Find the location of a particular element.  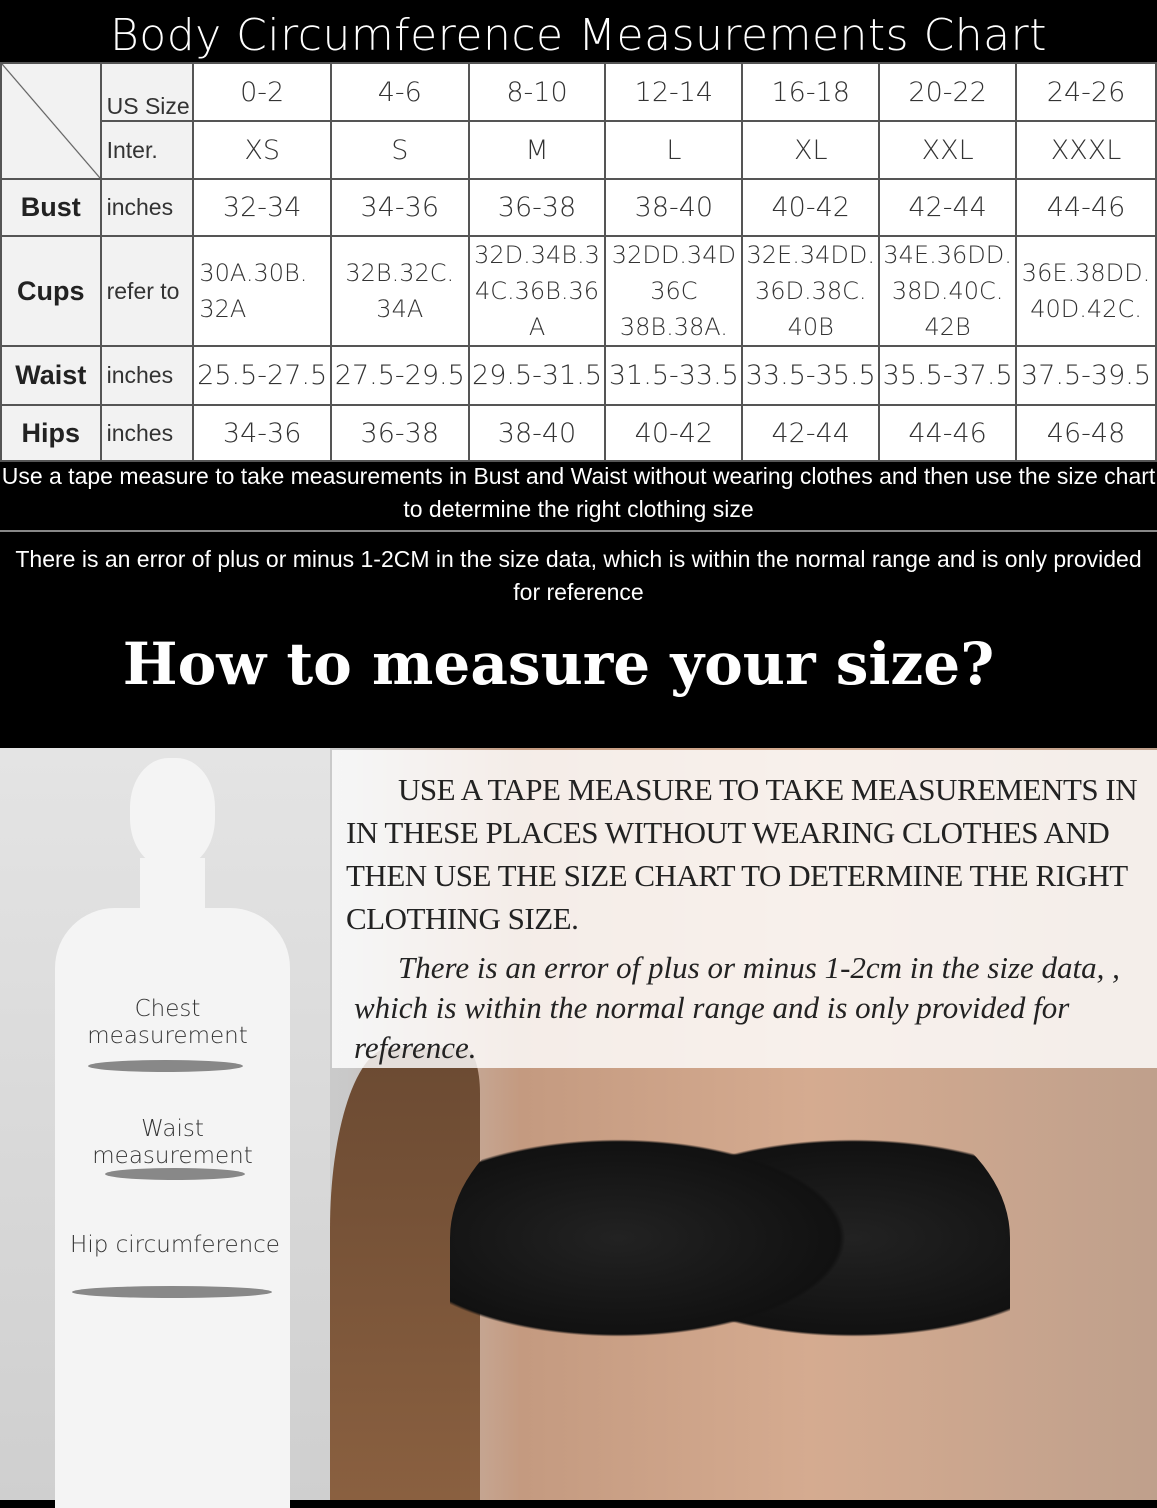

row-label: Bust is located at coordinates (51, 207).